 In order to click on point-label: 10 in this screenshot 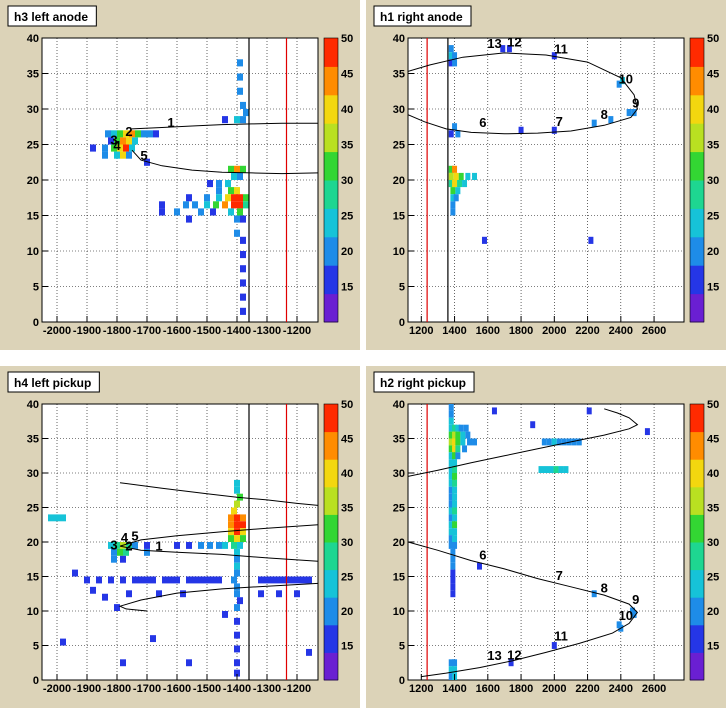, I will do `click(626, 78)`.